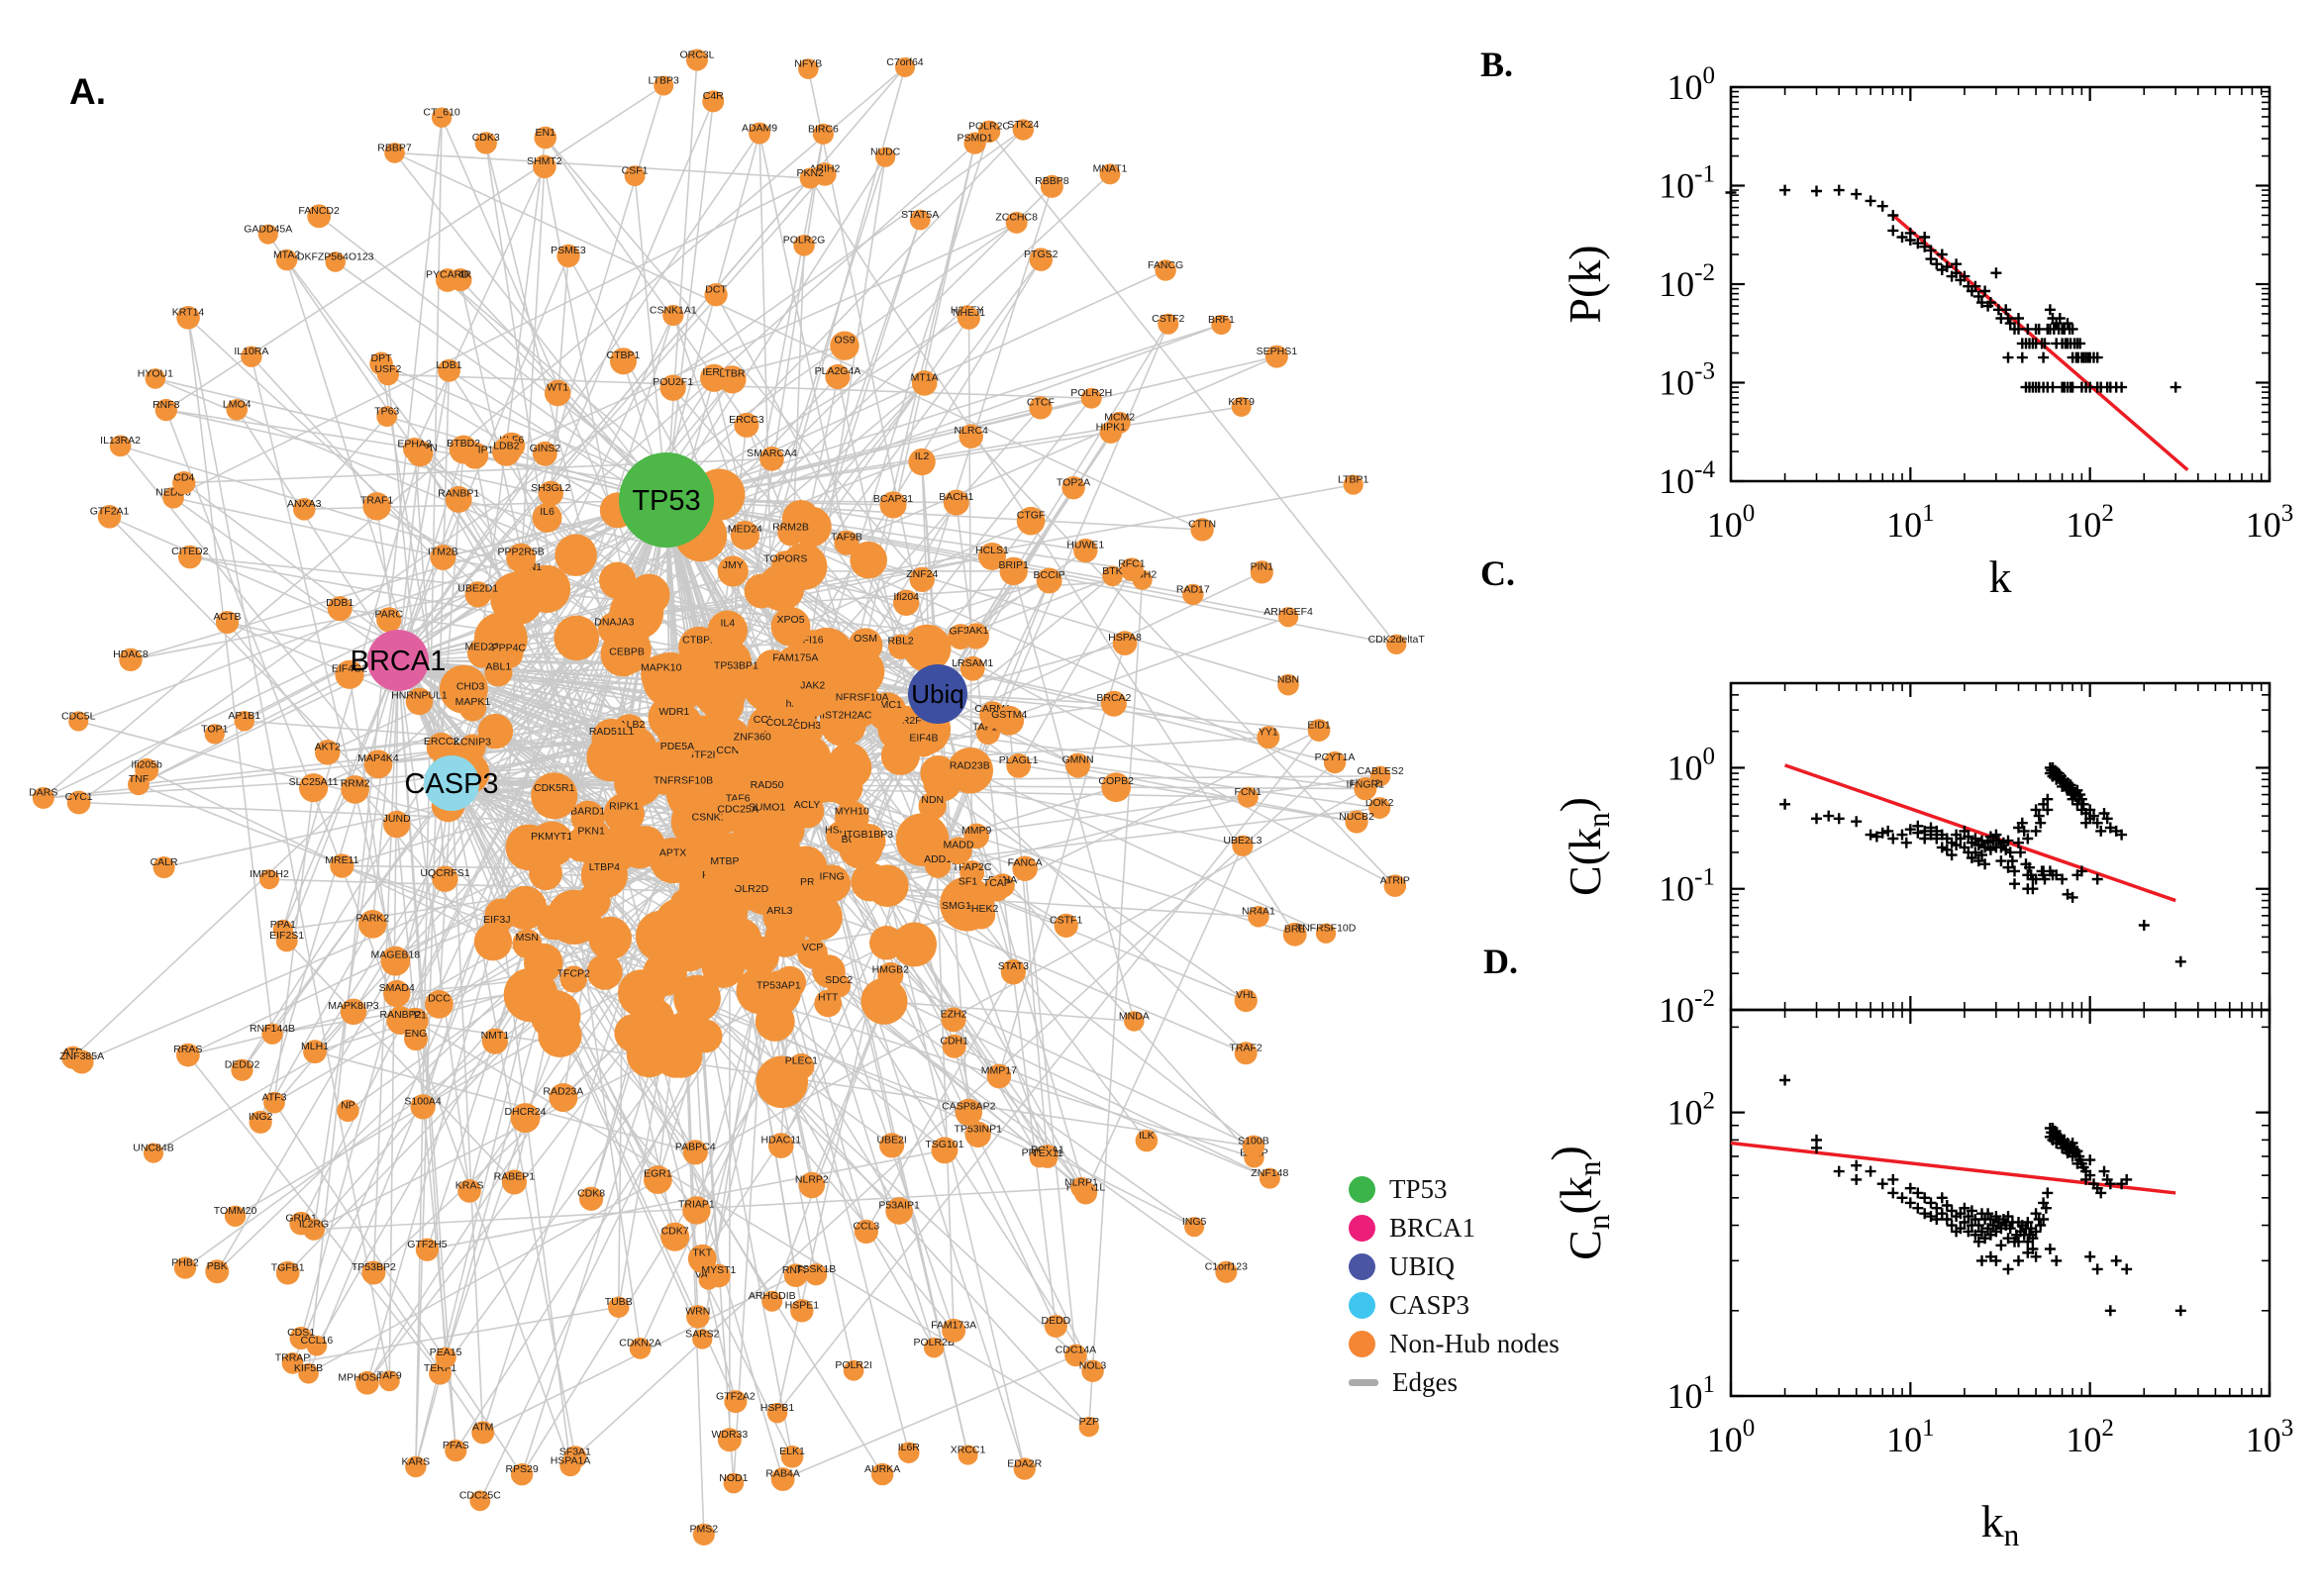  What do you see at coordinates (640, 1343) in the screenshot?
I see `network-node-label: CDKN2A` at bounding box center [640, 1343].